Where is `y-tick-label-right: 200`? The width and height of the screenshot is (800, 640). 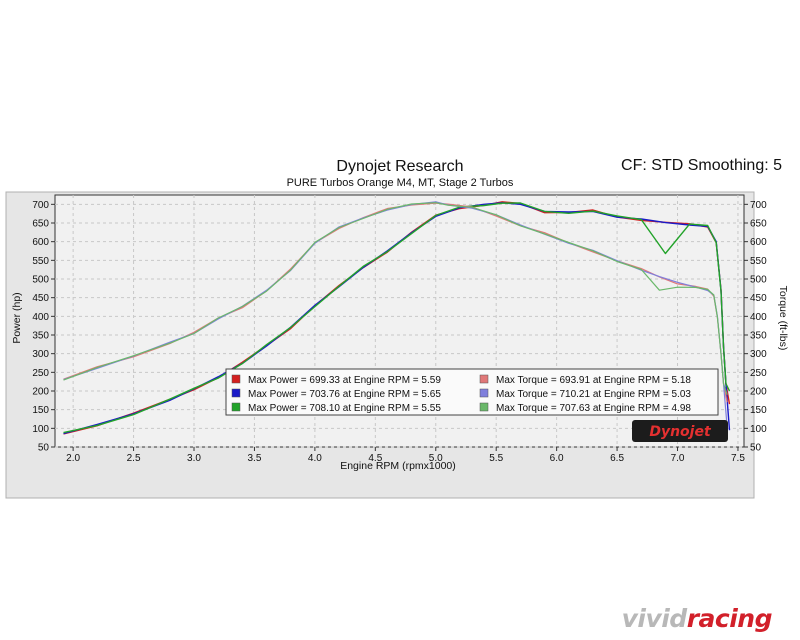 y-tick-label-right: 200 is located at coordinates (758, 392).